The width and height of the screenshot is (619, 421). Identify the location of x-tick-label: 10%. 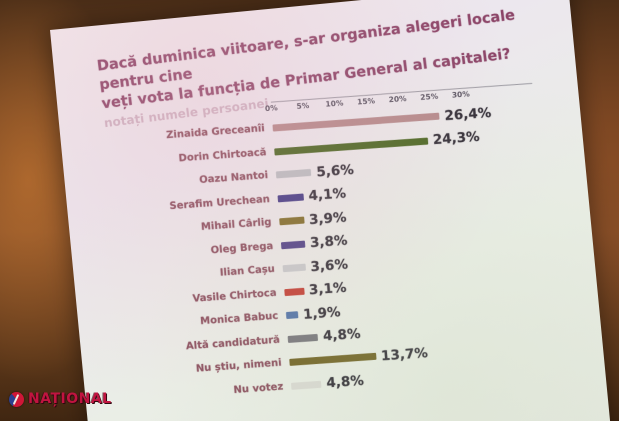
(334, 103).